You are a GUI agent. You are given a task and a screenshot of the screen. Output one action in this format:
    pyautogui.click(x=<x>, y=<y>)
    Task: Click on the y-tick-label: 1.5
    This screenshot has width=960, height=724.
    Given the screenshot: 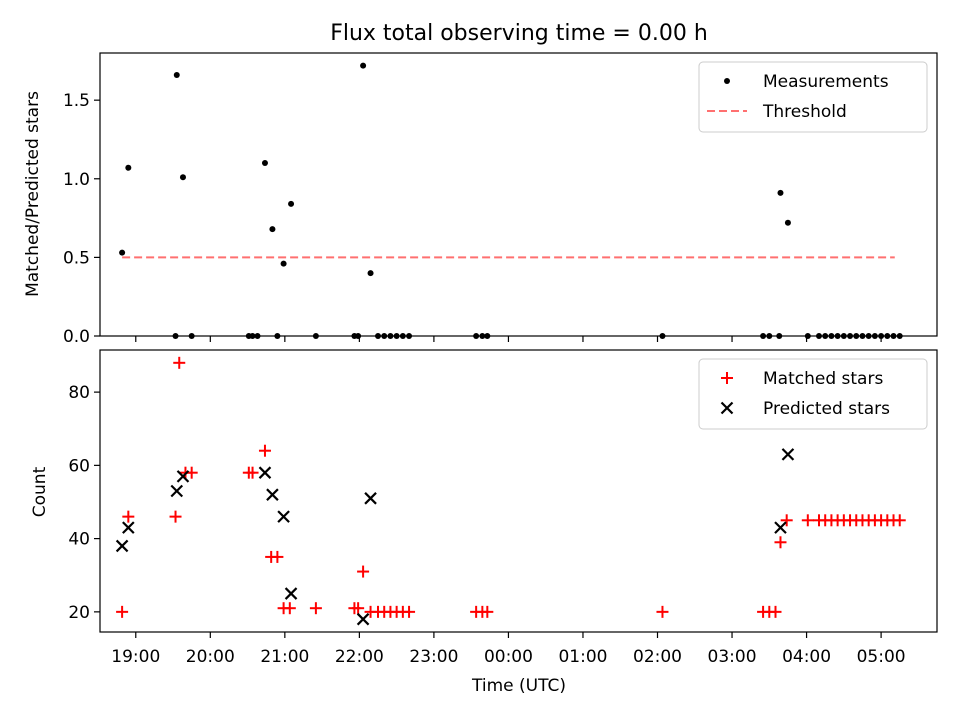 What is the action you would take?
    pyautogui.click(x=76, y=101)
    